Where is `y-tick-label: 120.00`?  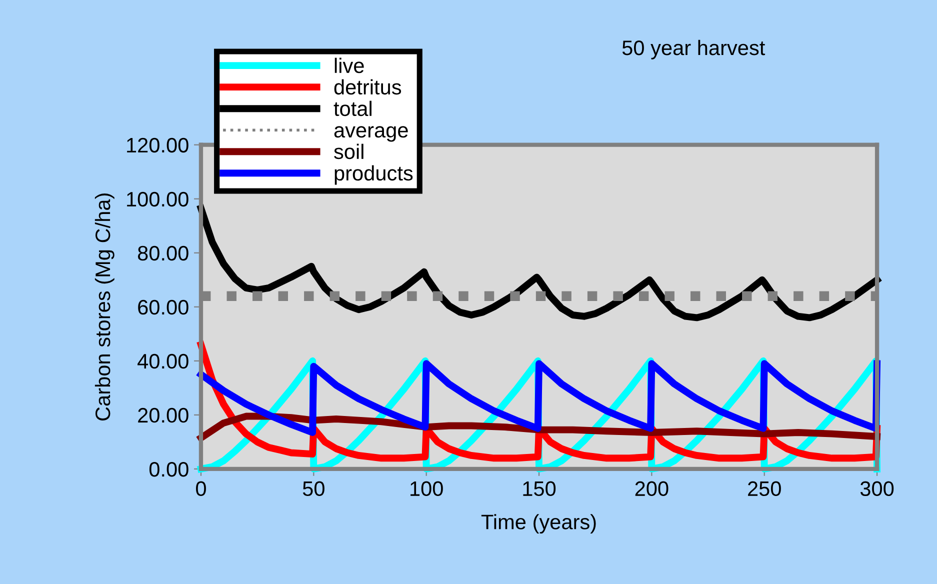
y-tick-label: 120.00 is located at coordinates (157, 145).